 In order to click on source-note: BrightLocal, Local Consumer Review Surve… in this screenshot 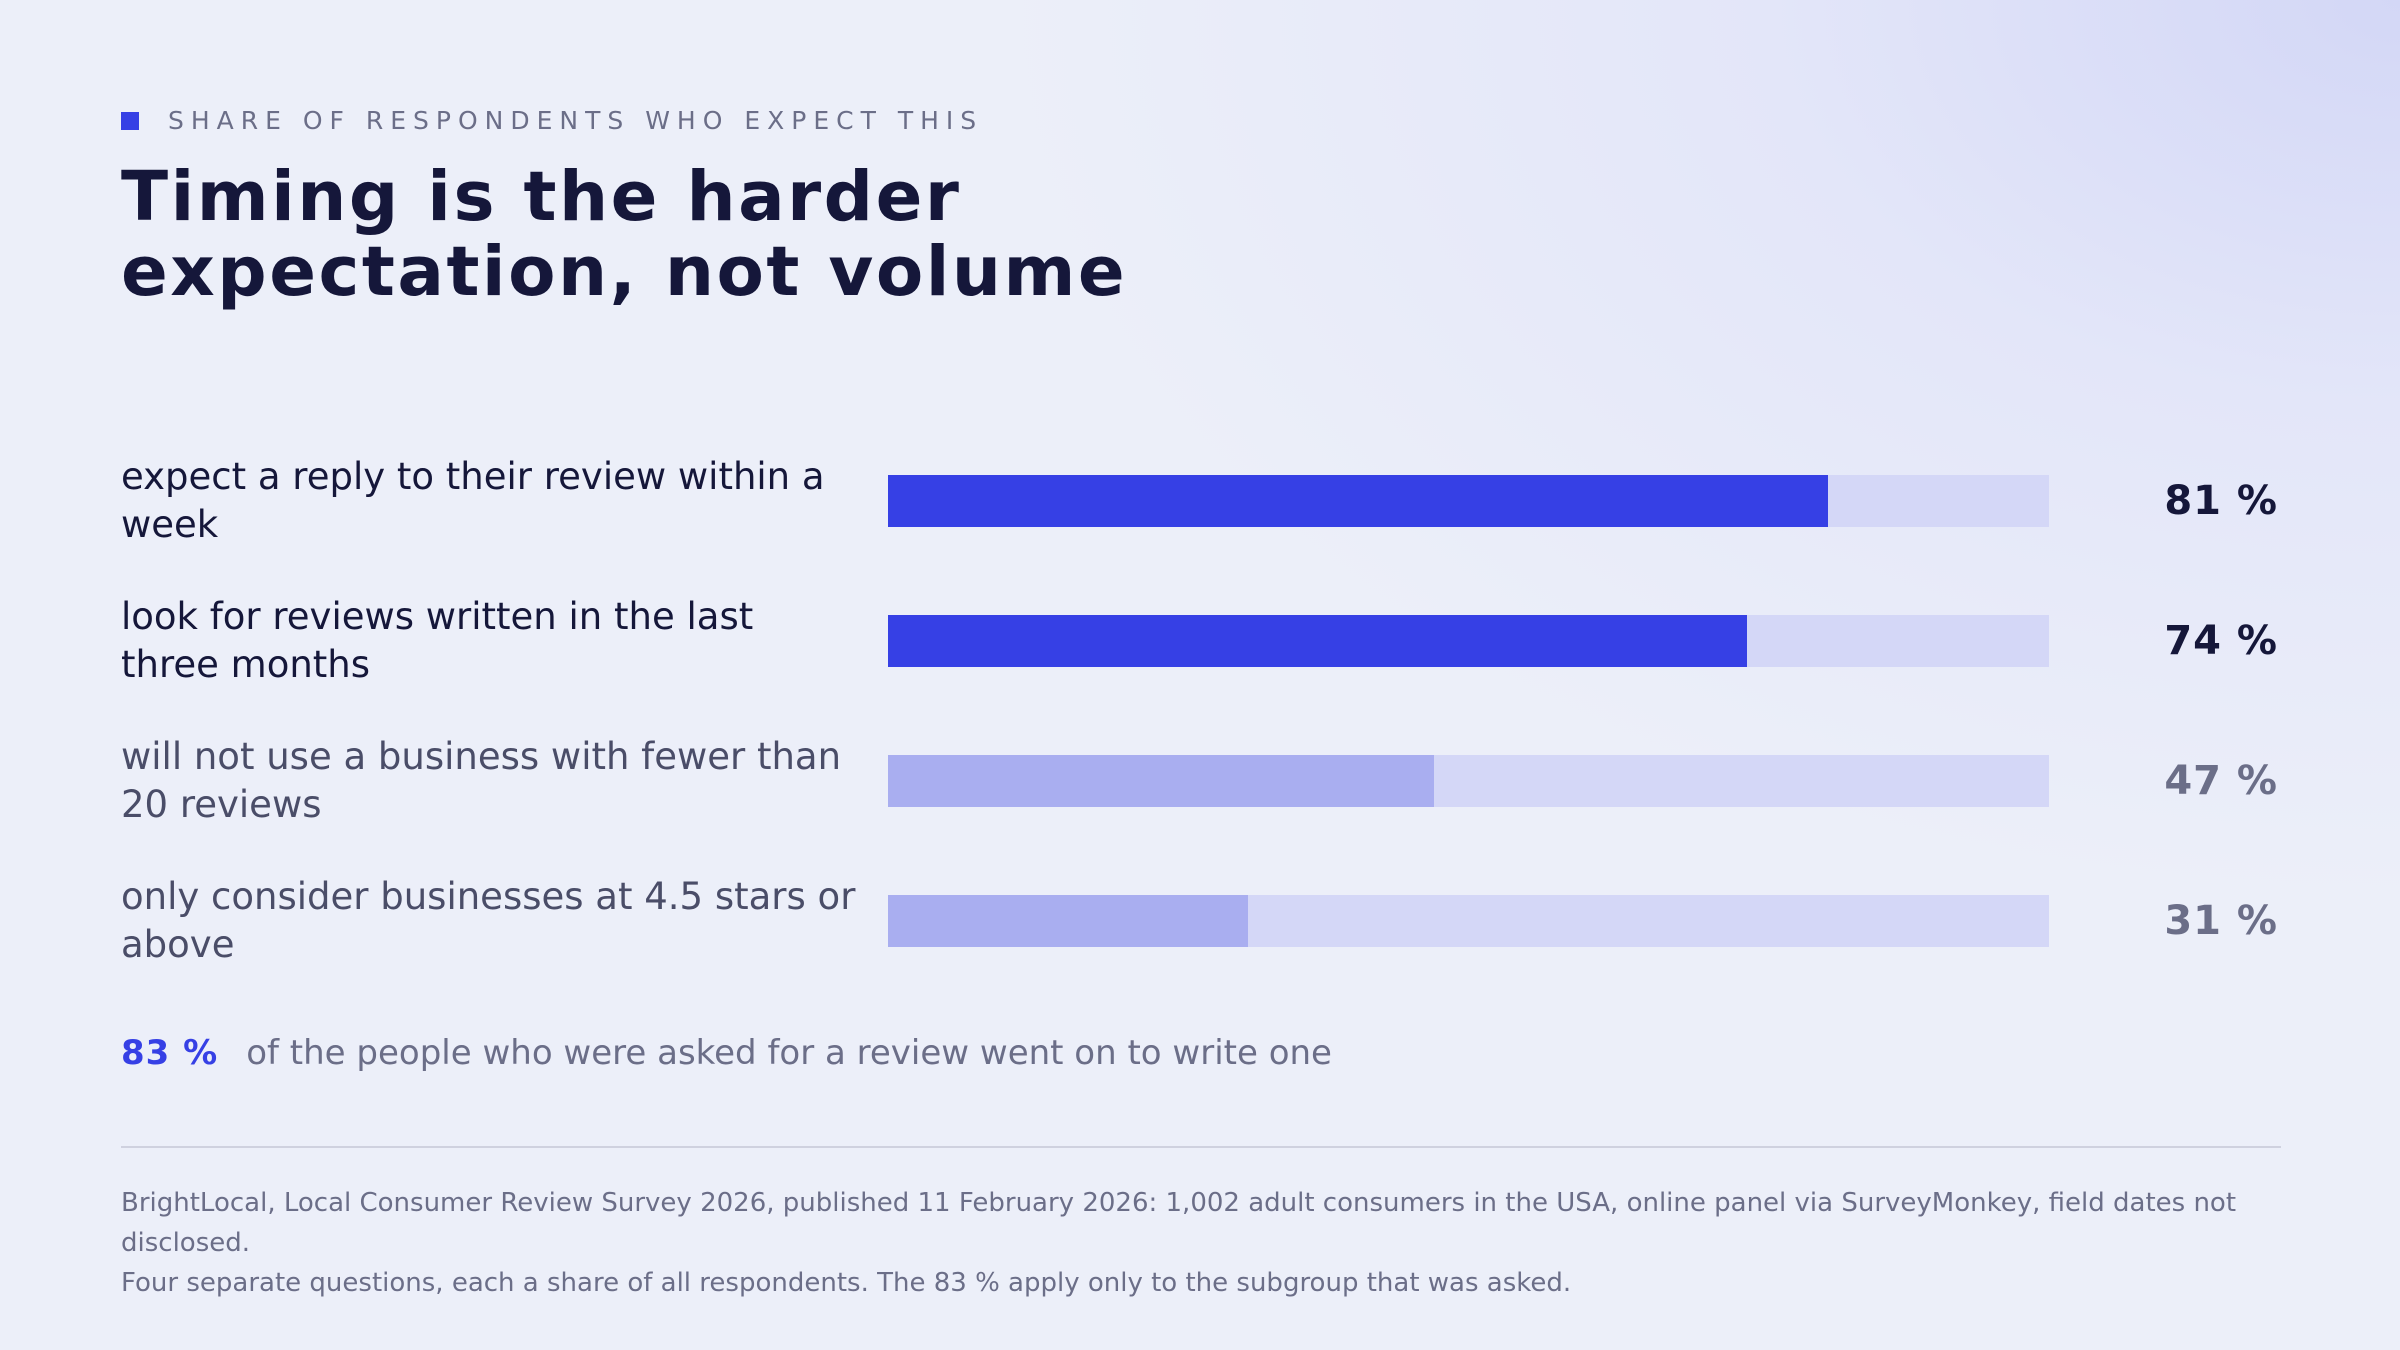, I will do `click(1211, 1243)`.